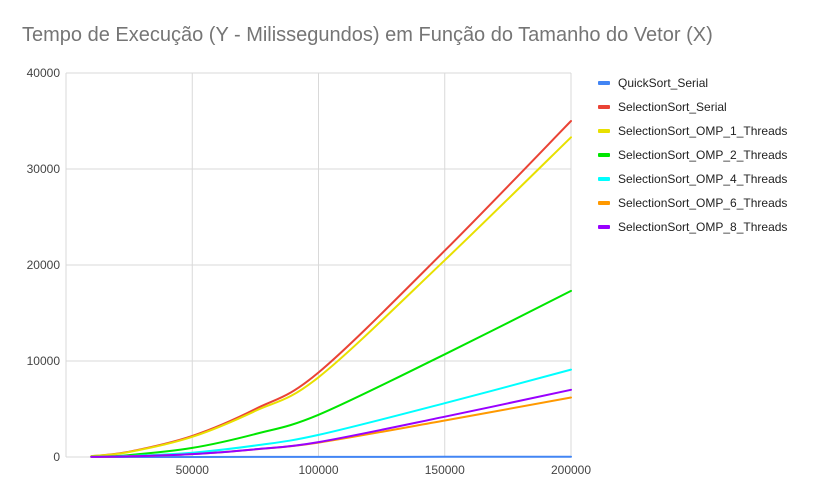 This screenshot has height=503, width=814. What do you see at coordinates (702, 227) in the screenshot?
I see `legend-label: SelectionSort_OMP_8_Threads` at bounding box center [702, 227].